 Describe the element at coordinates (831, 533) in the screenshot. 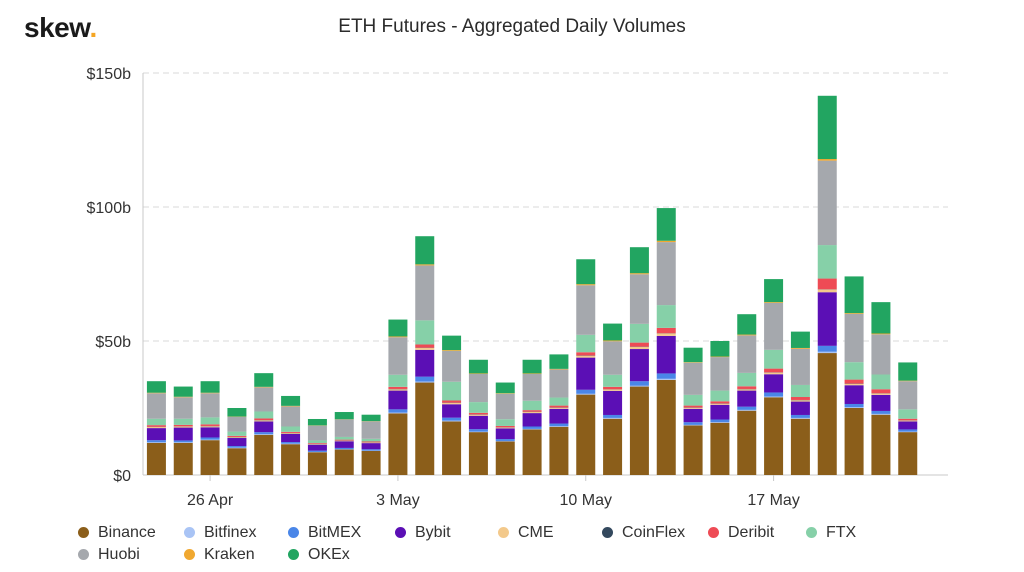

I see `legend-item-ftx: FTX` at that location.